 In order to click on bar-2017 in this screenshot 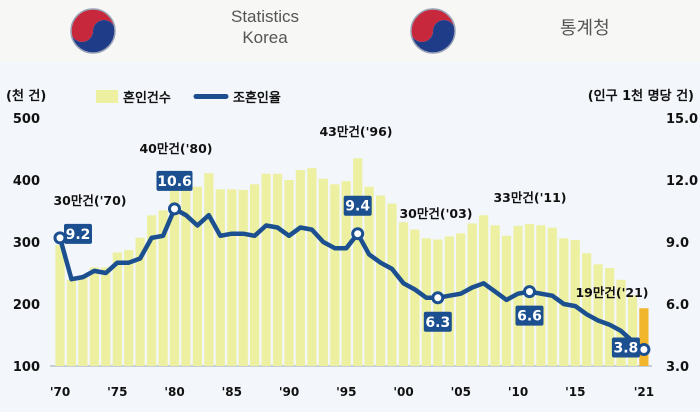, I will do `click(598, 315)`.